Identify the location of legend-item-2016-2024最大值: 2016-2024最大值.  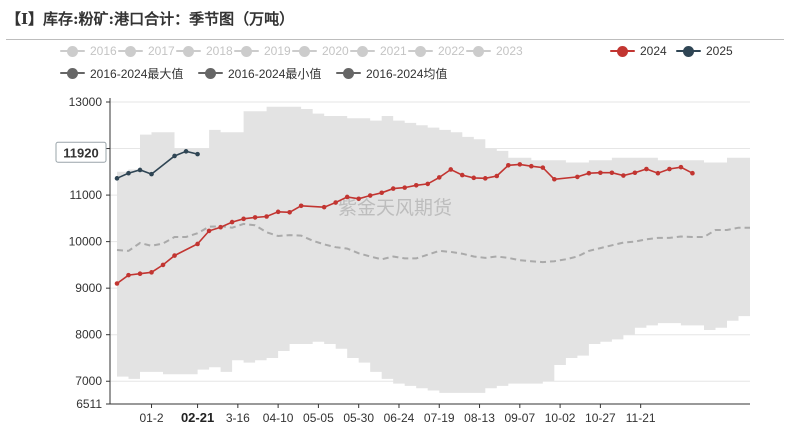
(121, 73).